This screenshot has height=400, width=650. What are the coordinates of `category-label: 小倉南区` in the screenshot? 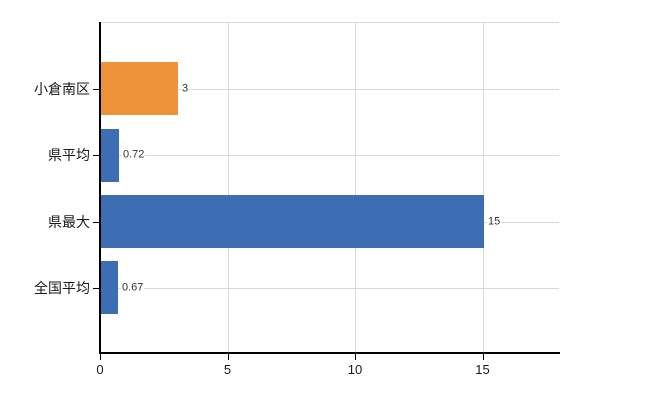 It's located at (62, 88).